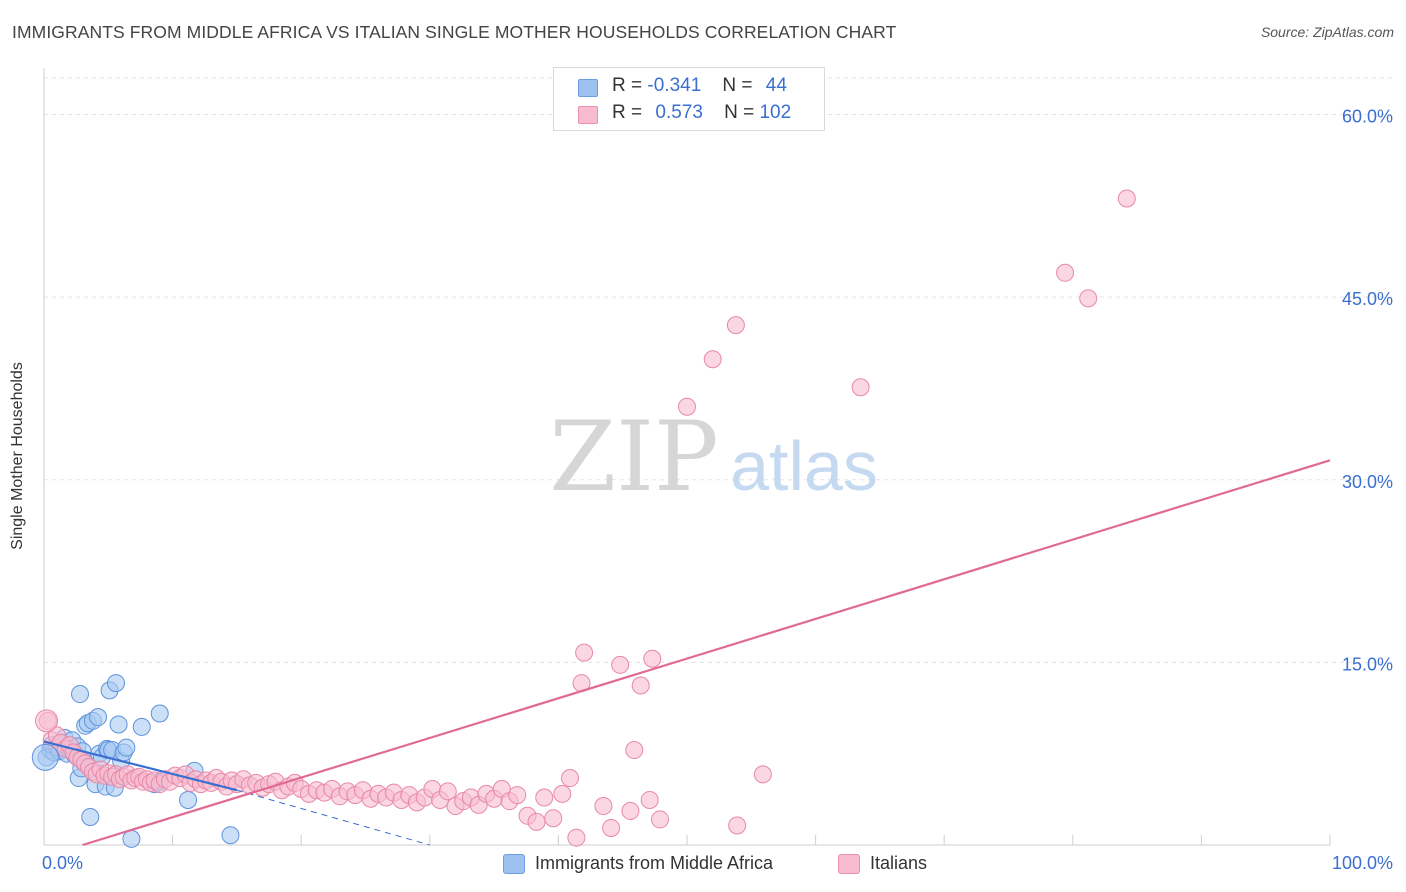  What do you see at coordinates (1367, 117) in the screenshot?
I see `y-tick-label: 60.0%` at bounding box center [1367, 117].